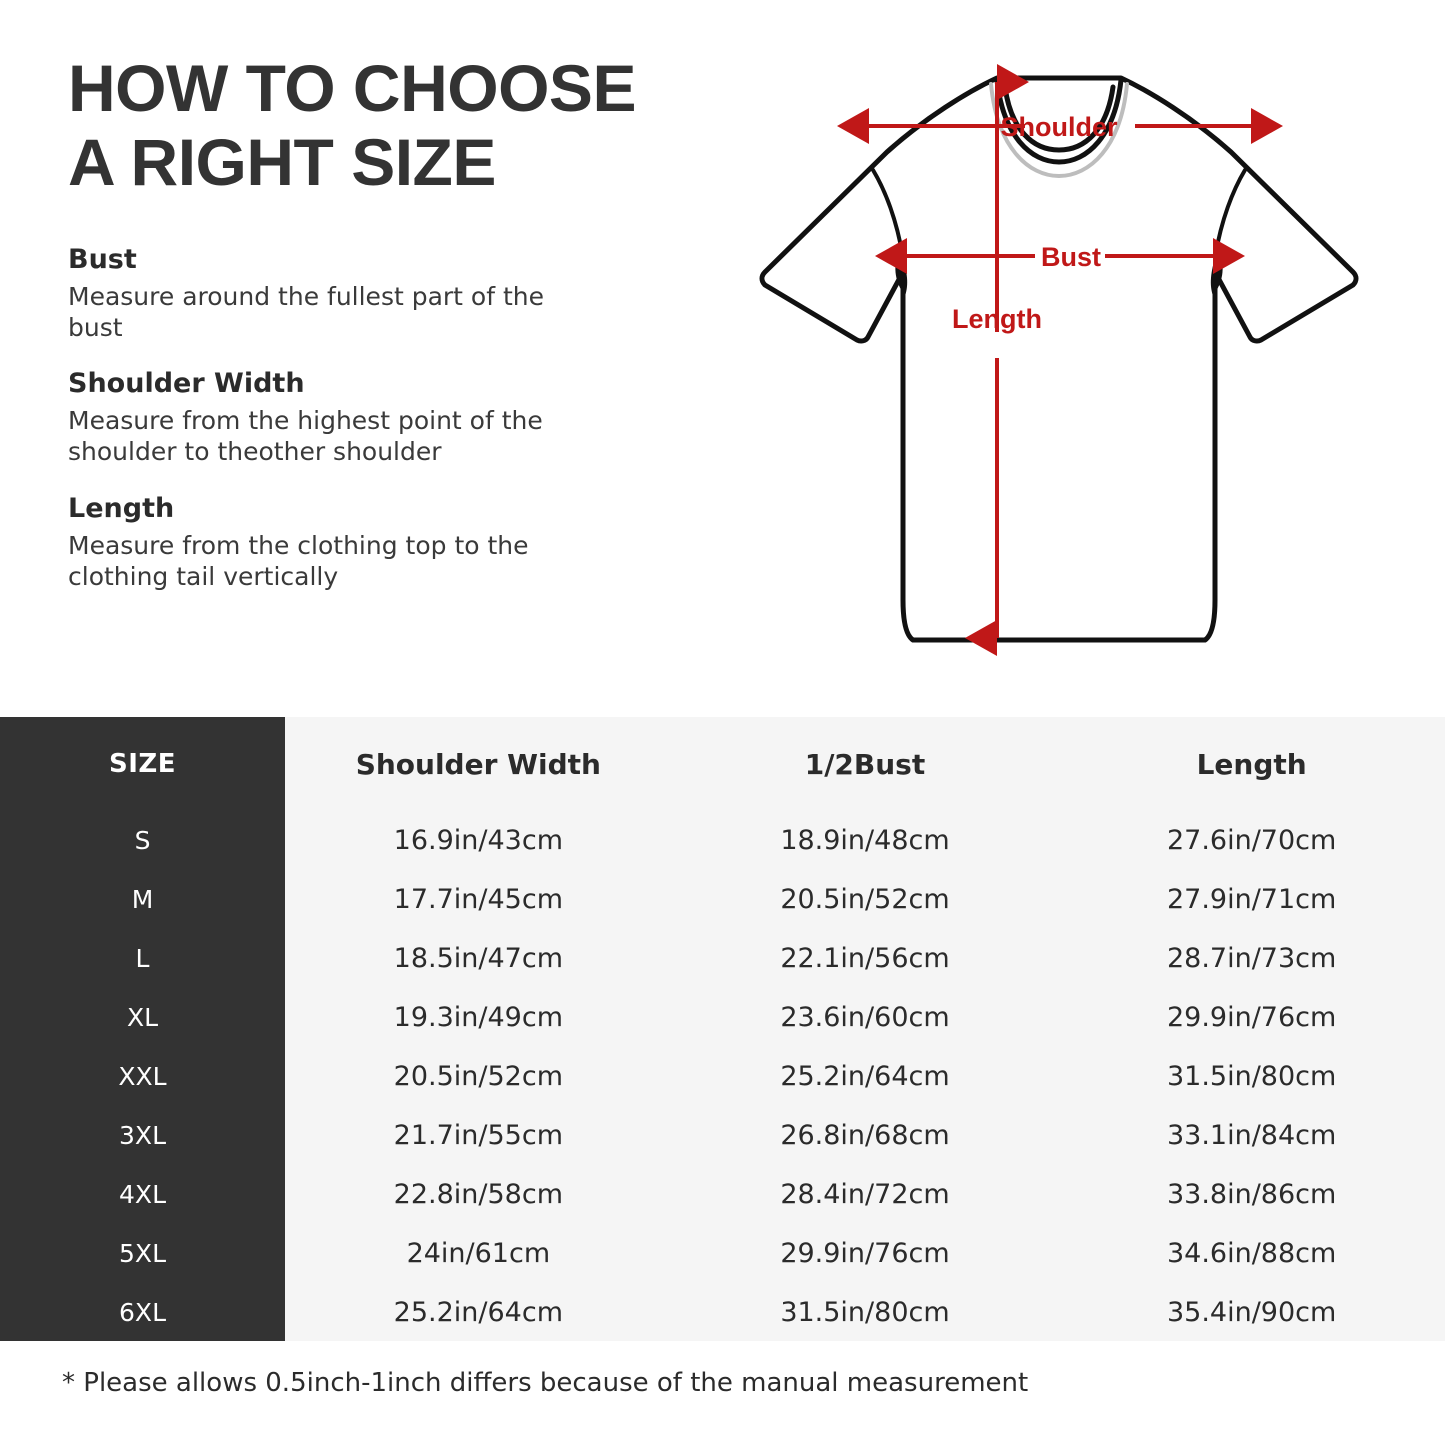  Describe the element at coordinates (722, 1312) in the screenshot. I see `table-row: 6XL 25.2in/64cm 31.5in/80cm 35.4in/90cm` at that location.